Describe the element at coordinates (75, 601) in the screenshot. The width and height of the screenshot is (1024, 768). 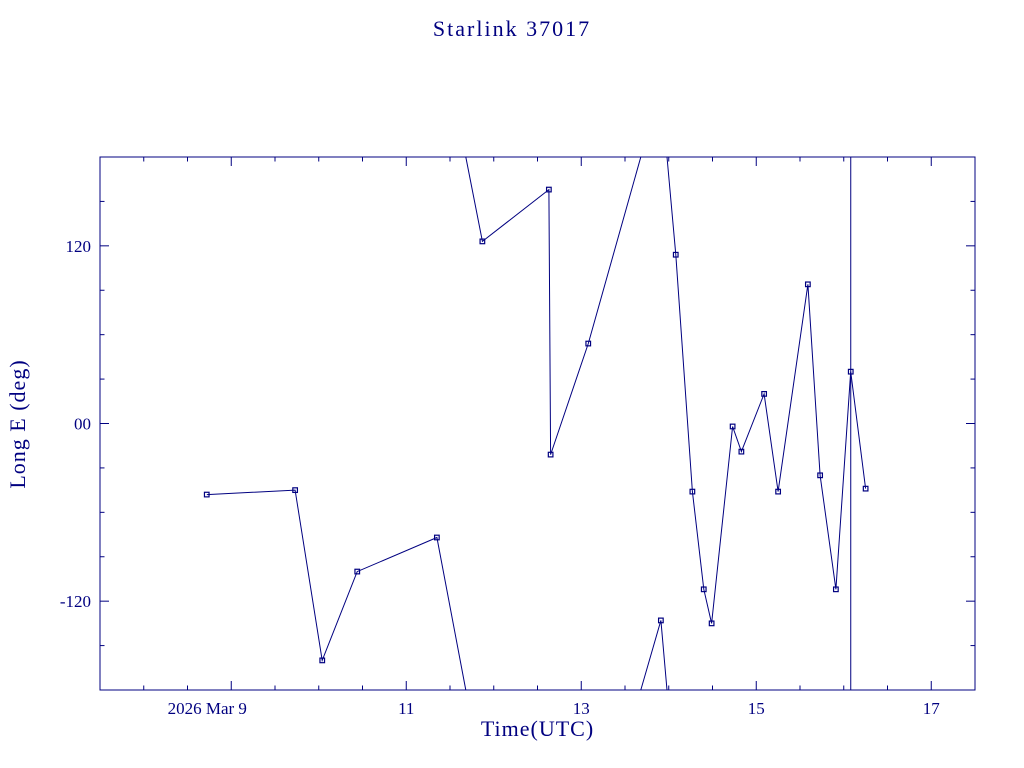
I see `y-tick-label: -120` at that location.